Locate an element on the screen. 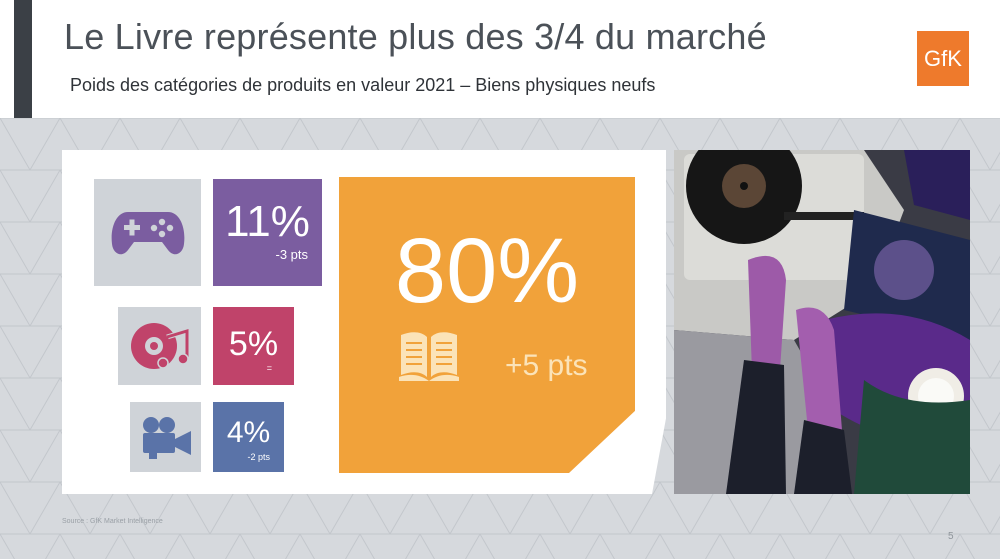 The width and height of the screenshot is (1000, 559). music-icon-tile is located at coordinates (159, 346).